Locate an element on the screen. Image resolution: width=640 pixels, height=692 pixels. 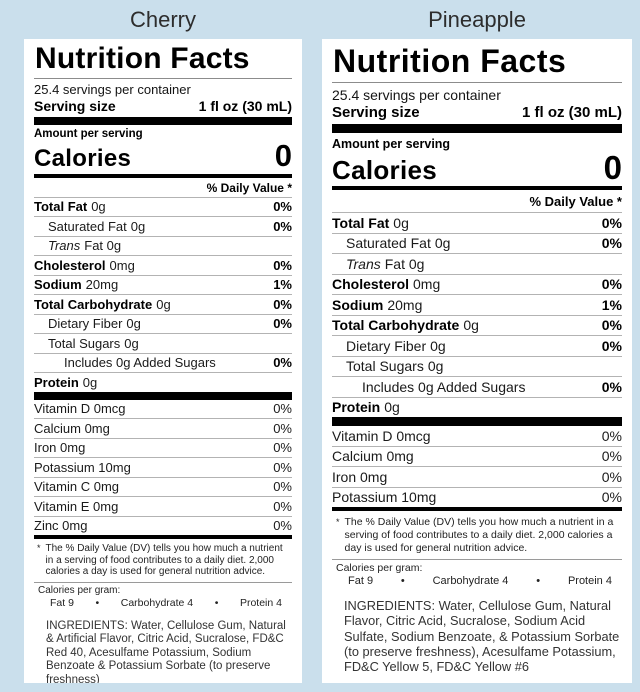
micronutrient-row: Zinc 0mg 0% is located at coordinates (163, 525).